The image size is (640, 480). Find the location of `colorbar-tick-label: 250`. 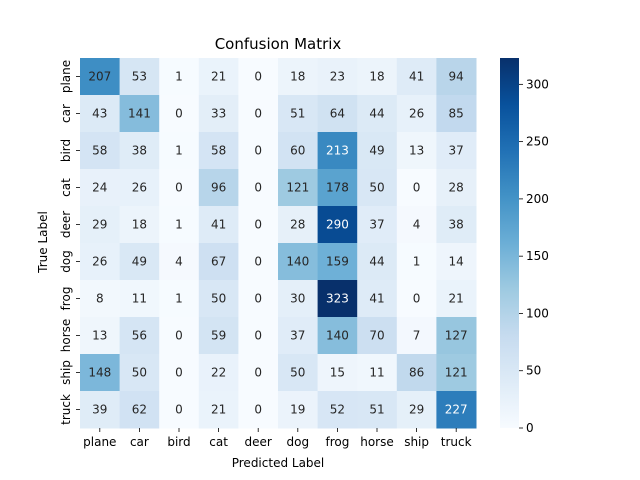

colorbar-tick-label: 250 is located at coordinates (537, 142).